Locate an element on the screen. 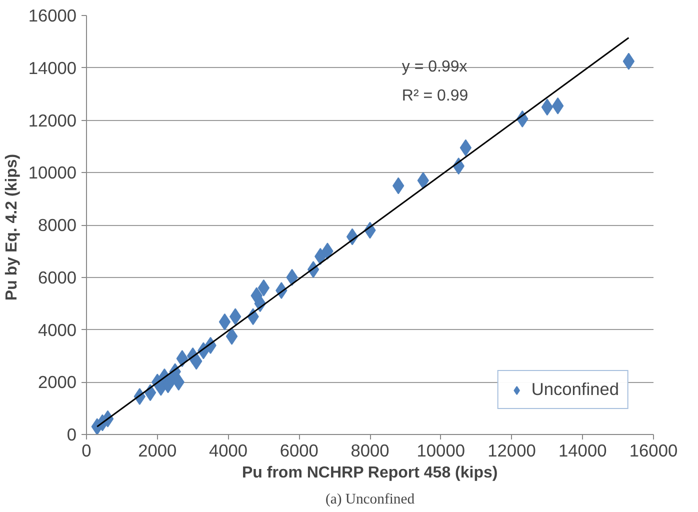 The width and height of the screenshot is (698, 512). y-tick-label: 12000 is located at coordinates (52, 120).